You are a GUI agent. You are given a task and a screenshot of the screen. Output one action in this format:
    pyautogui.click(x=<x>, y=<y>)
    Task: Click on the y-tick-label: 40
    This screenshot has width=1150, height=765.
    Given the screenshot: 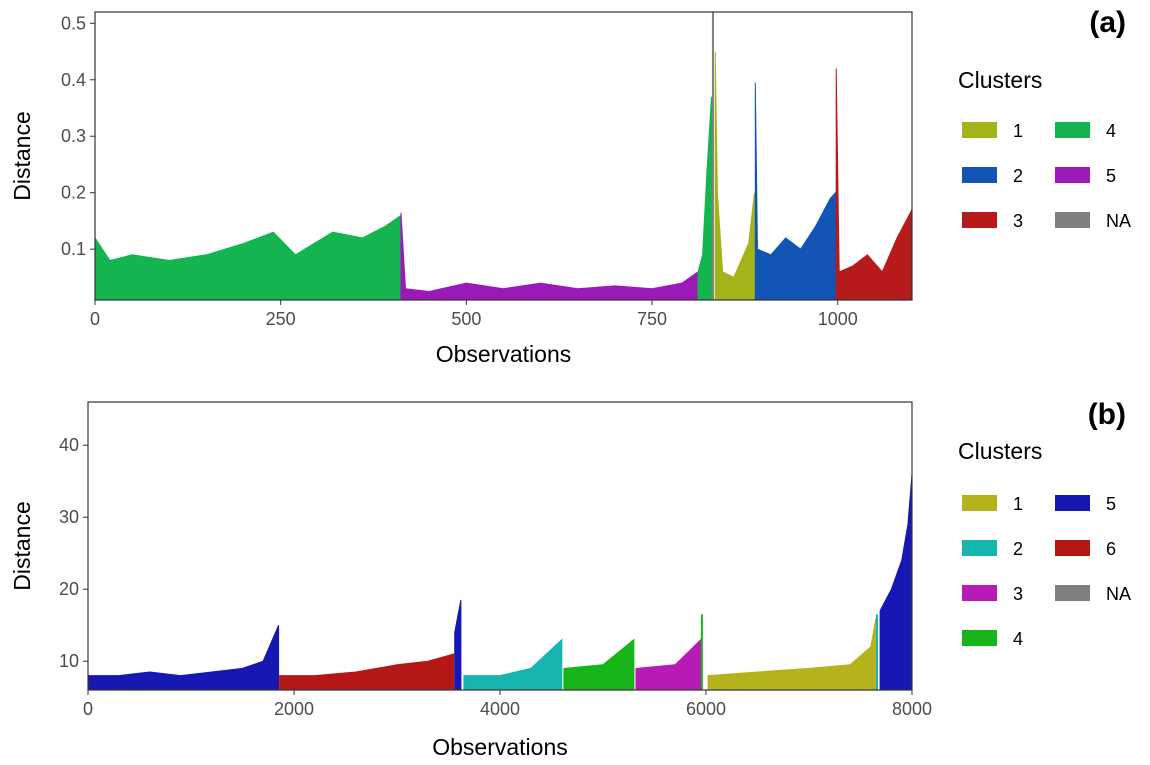 What is the action you would take?
    pyautogui.click(x=69, y=445)
    